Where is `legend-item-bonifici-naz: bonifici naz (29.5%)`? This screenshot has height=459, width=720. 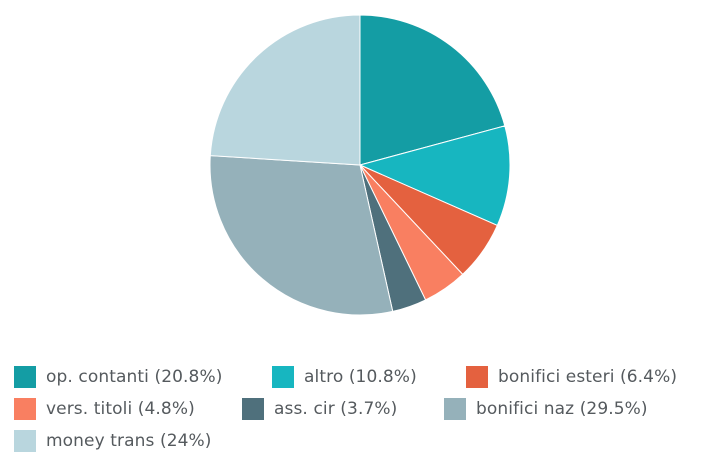
legend-item-bonifici-naz: bonifici naz (29.5%) is located at coordinates (546, 409).